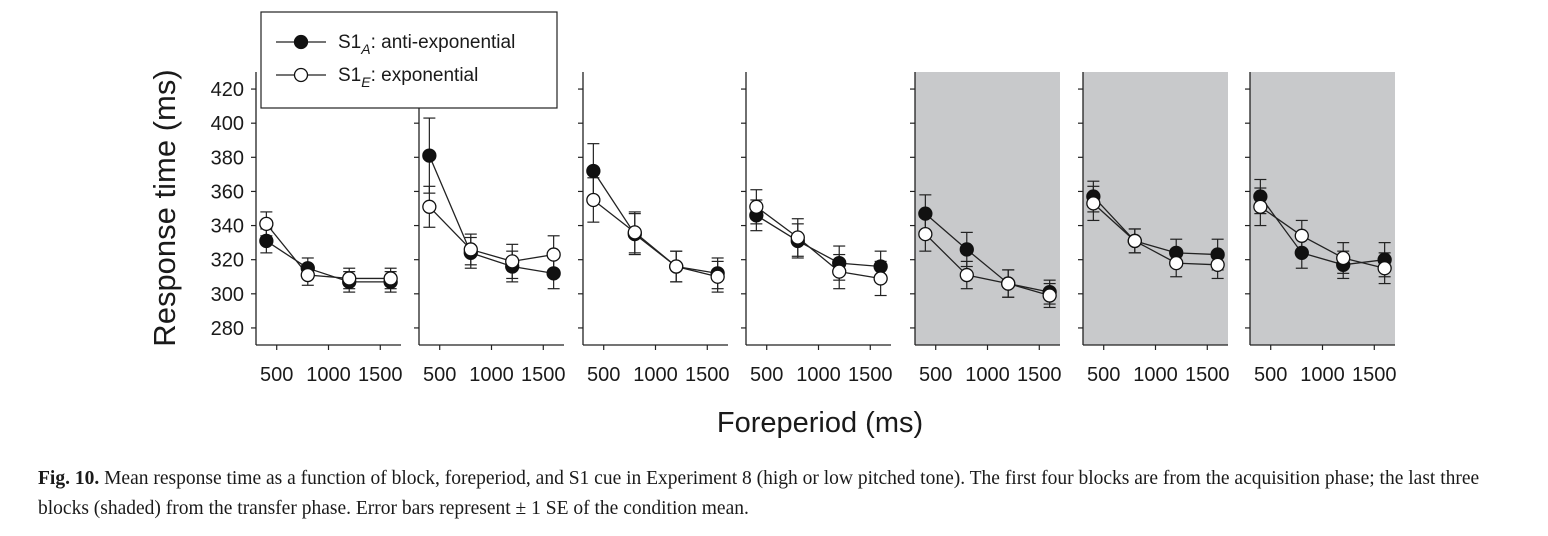 The height and width of the screenshot is (536, 1548). Describe the element at coordinates (820, 423) in the screenshot. I see `x-axis-label: Foreperiod (ms)` at that location.